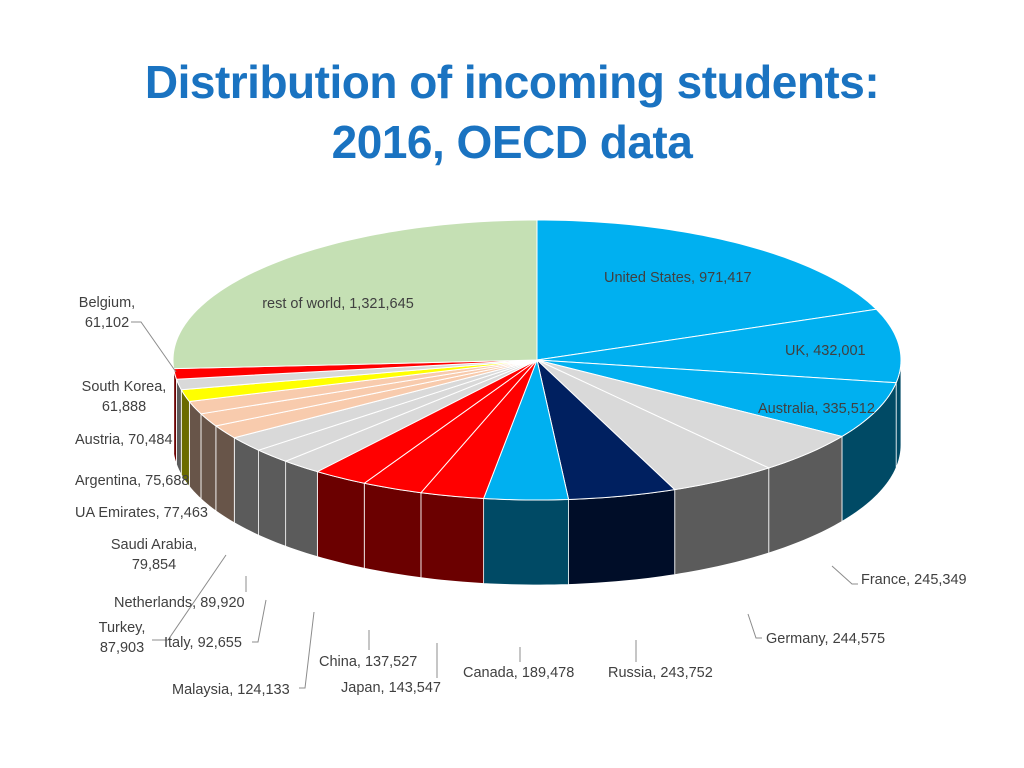  I want to click on slice-united-states, so click(707, 290).